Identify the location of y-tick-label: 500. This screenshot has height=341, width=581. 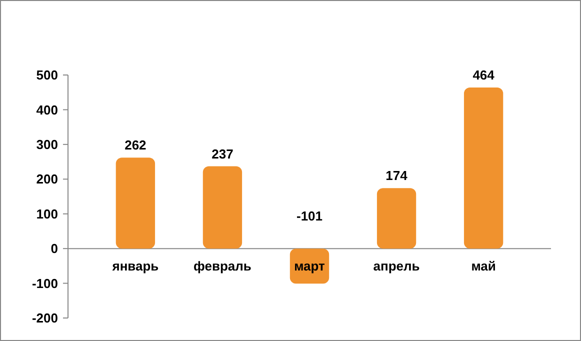
(47, 75).